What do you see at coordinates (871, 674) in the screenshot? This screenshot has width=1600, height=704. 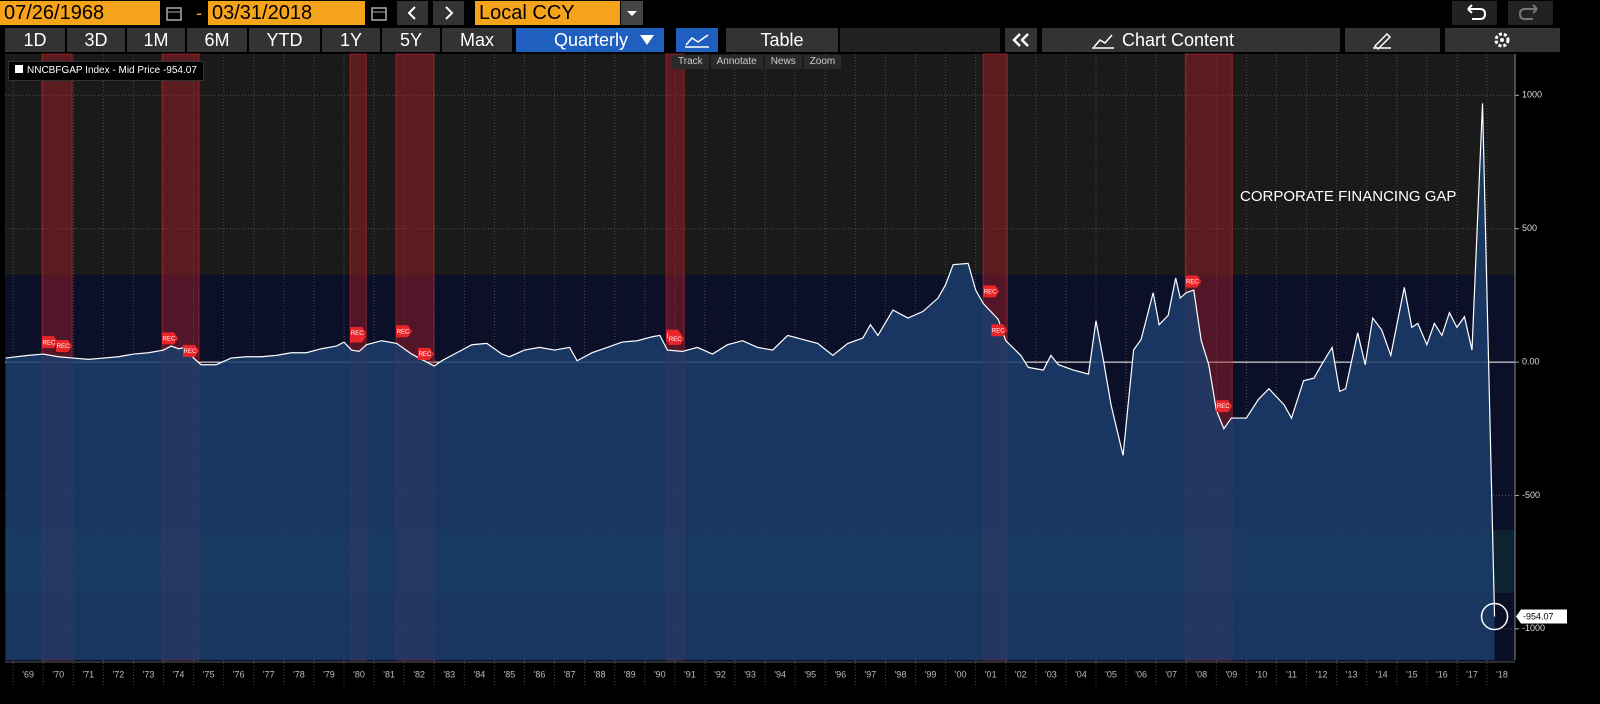 I see `x-tick-label: '97` at bounding box center [871, 674].